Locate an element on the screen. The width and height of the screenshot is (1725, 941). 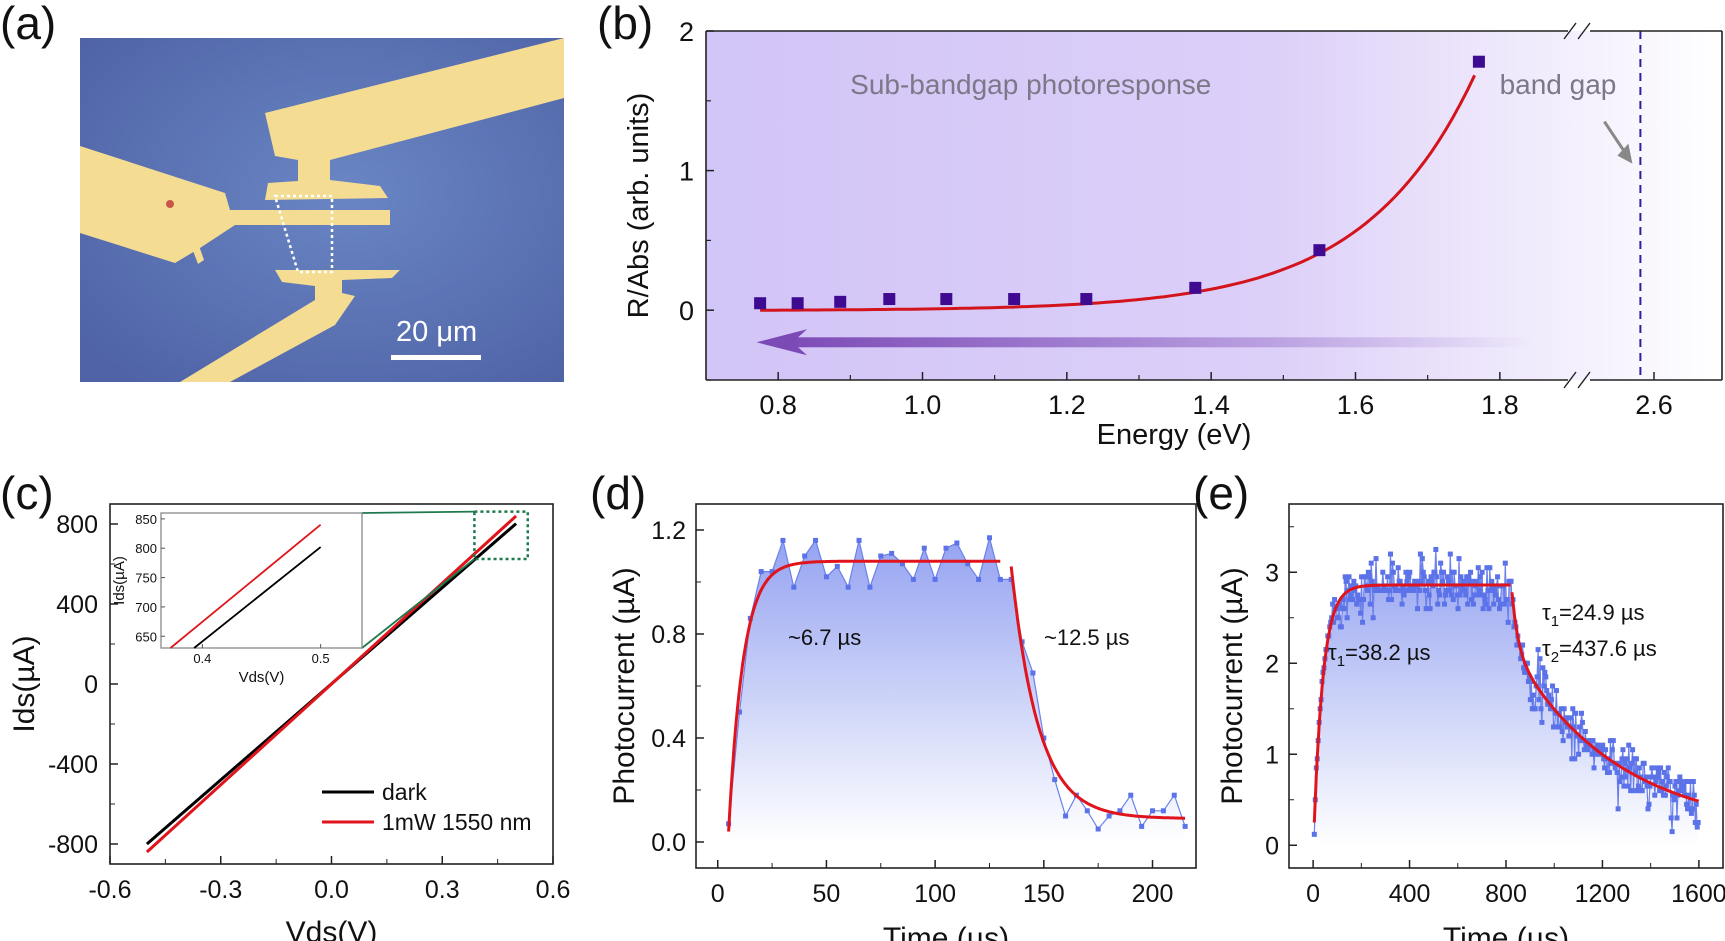
inset-x-axis-label: Vds(V) is located at coordinates (262, 677).